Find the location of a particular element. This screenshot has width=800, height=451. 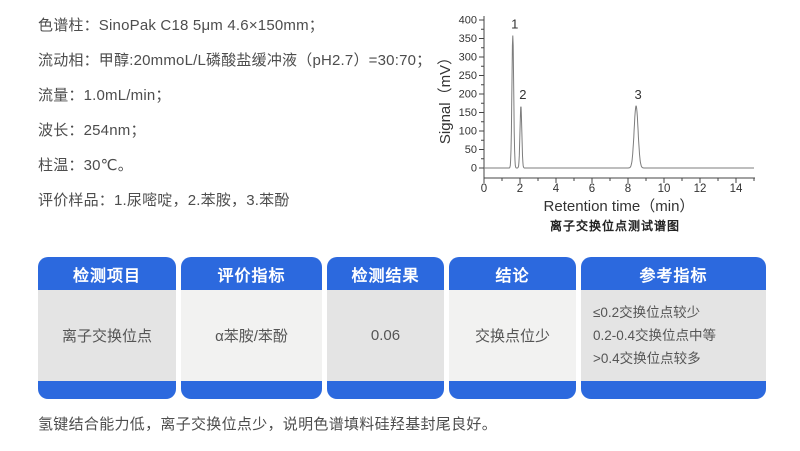

y-axis-label: Signal（mV） is located at coordinates (445, 97).